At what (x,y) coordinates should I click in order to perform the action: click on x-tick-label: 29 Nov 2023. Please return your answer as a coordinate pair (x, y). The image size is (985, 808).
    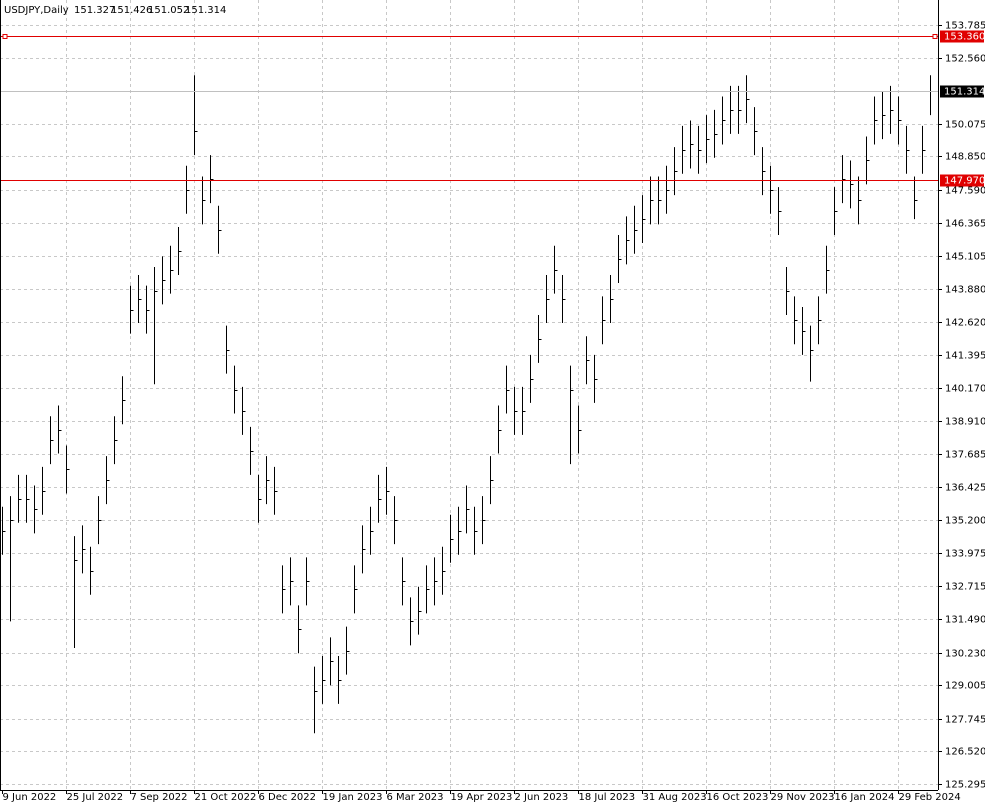
    Looking at the image, I should click on (803, 797).